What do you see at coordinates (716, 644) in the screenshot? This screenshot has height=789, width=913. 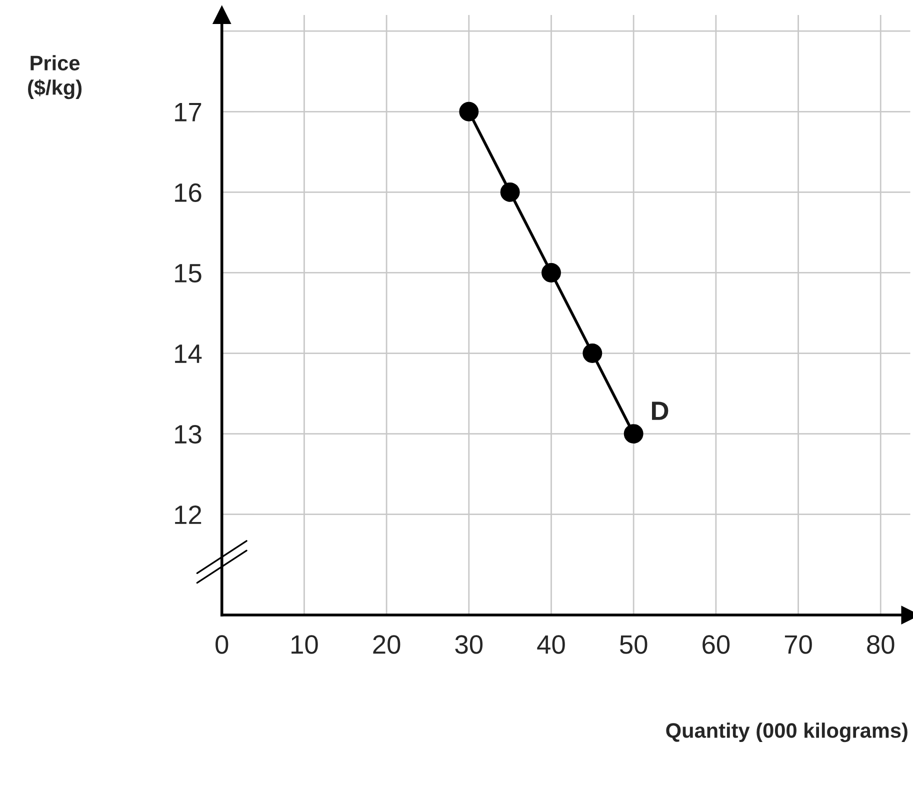 I see `x-tick-label: 60` at bounding box center [716, 644].